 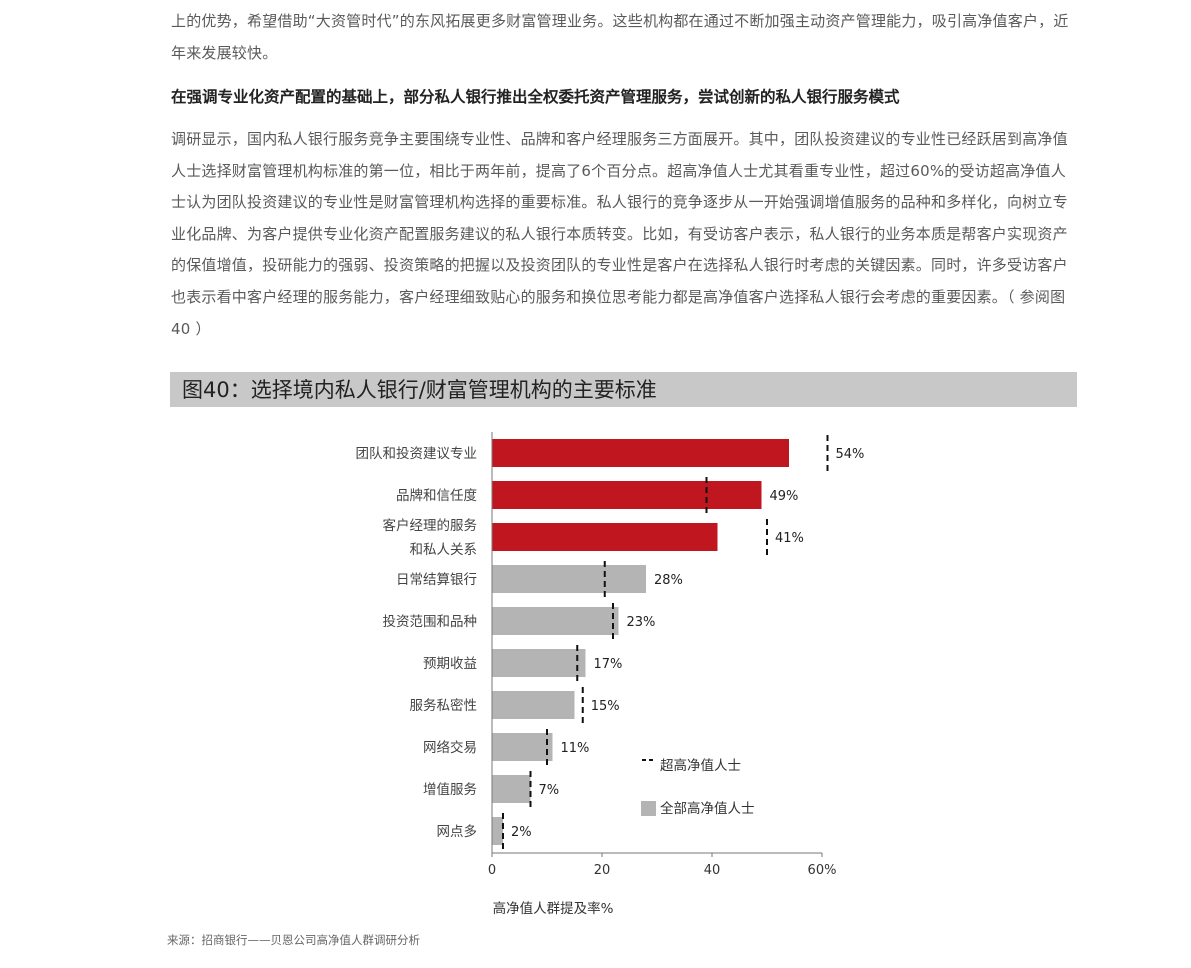 What do you see at coordinates (850, 454) in the screenshot?
I see `value-label: 54%` at bounding box center [850, 454].